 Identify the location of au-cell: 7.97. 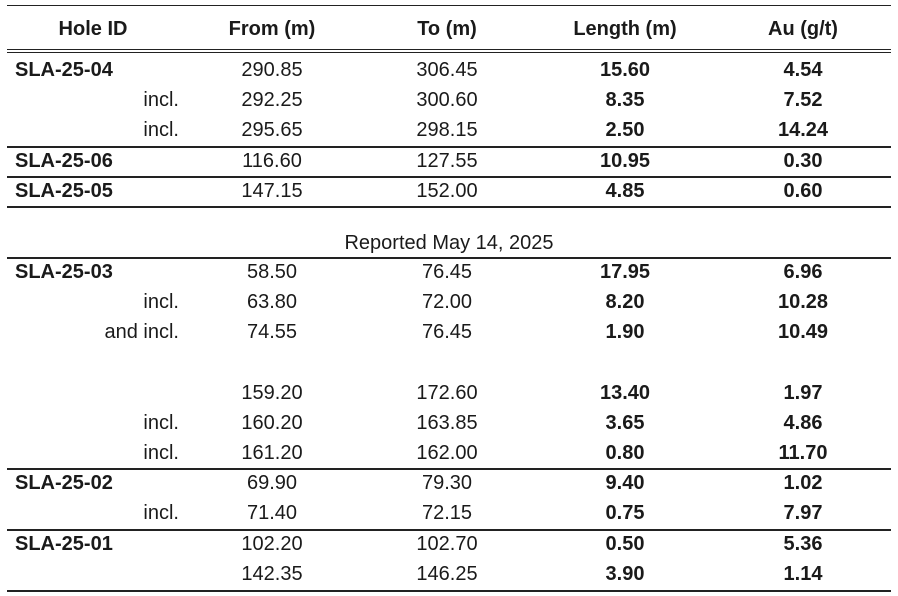
(803, 513).